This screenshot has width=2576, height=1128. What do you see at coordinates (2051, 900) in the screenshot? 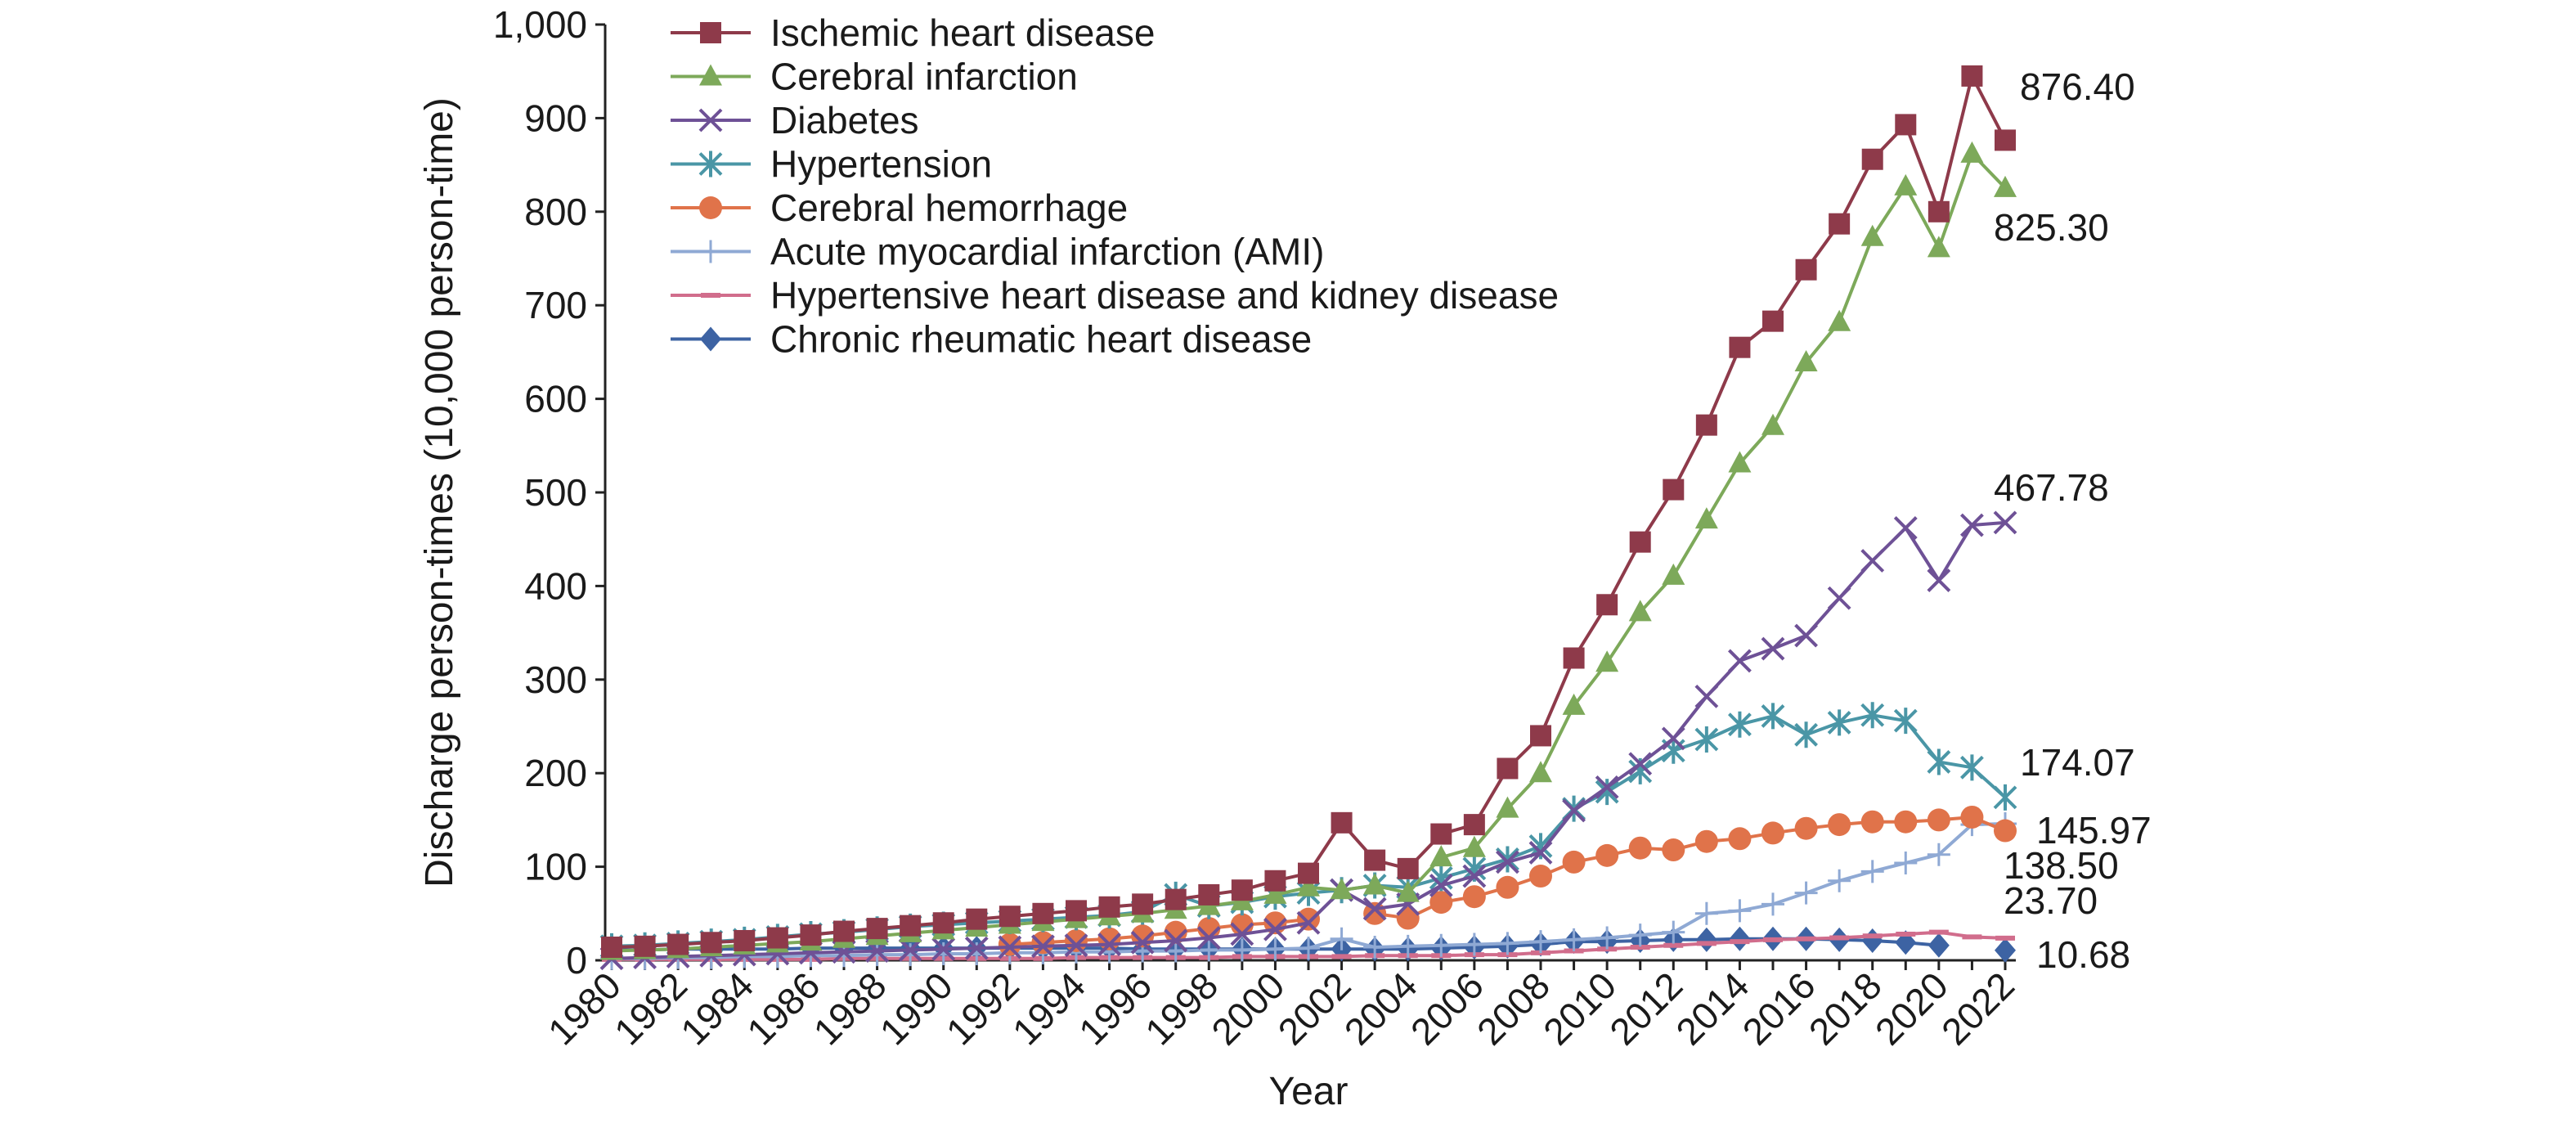
I see `end-value-label: 23.70` at bounding box center [2051, 900].